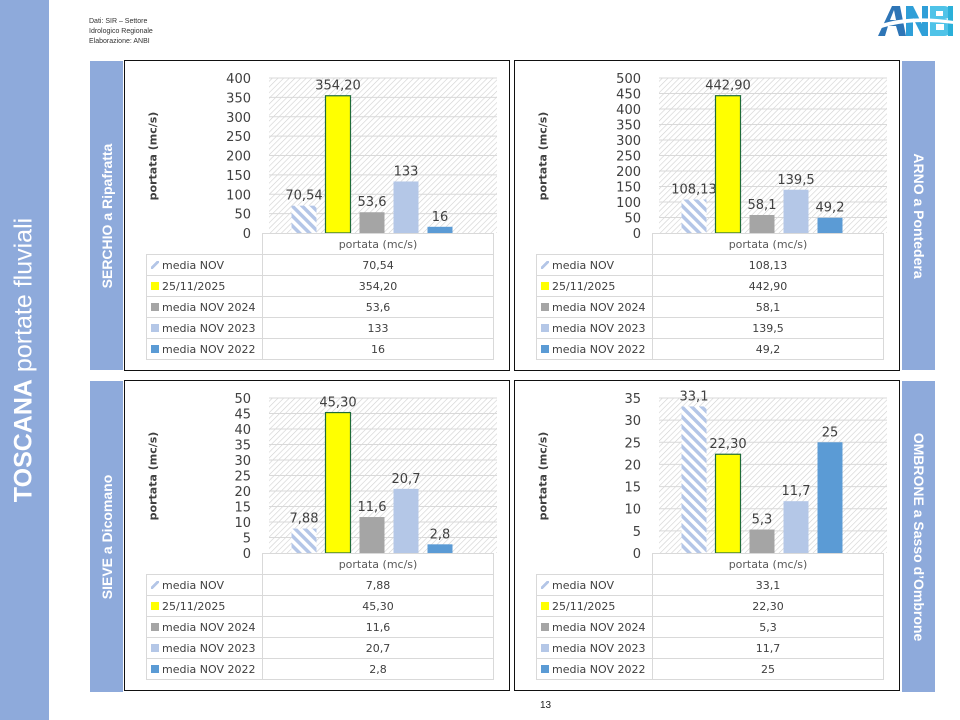 The height and width of the screenshot is (720, 960). What do you see at coordinates (238, 137) in the screenshot?
I see `y-tick-label: 250` at bounding box center [238, 137].